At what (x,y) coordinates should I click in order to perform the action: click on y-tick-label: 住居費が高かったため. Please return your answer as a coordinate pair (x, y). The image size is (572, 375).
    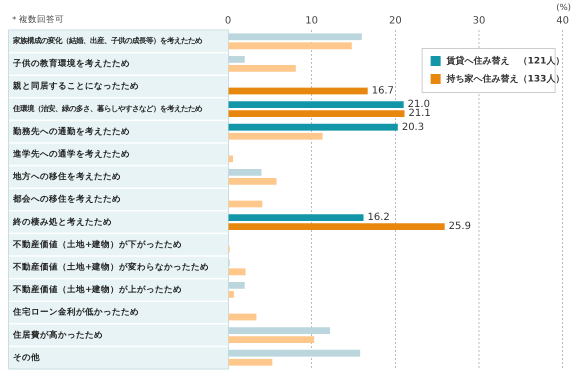
    Looking at the image, I should click on (57, 334).